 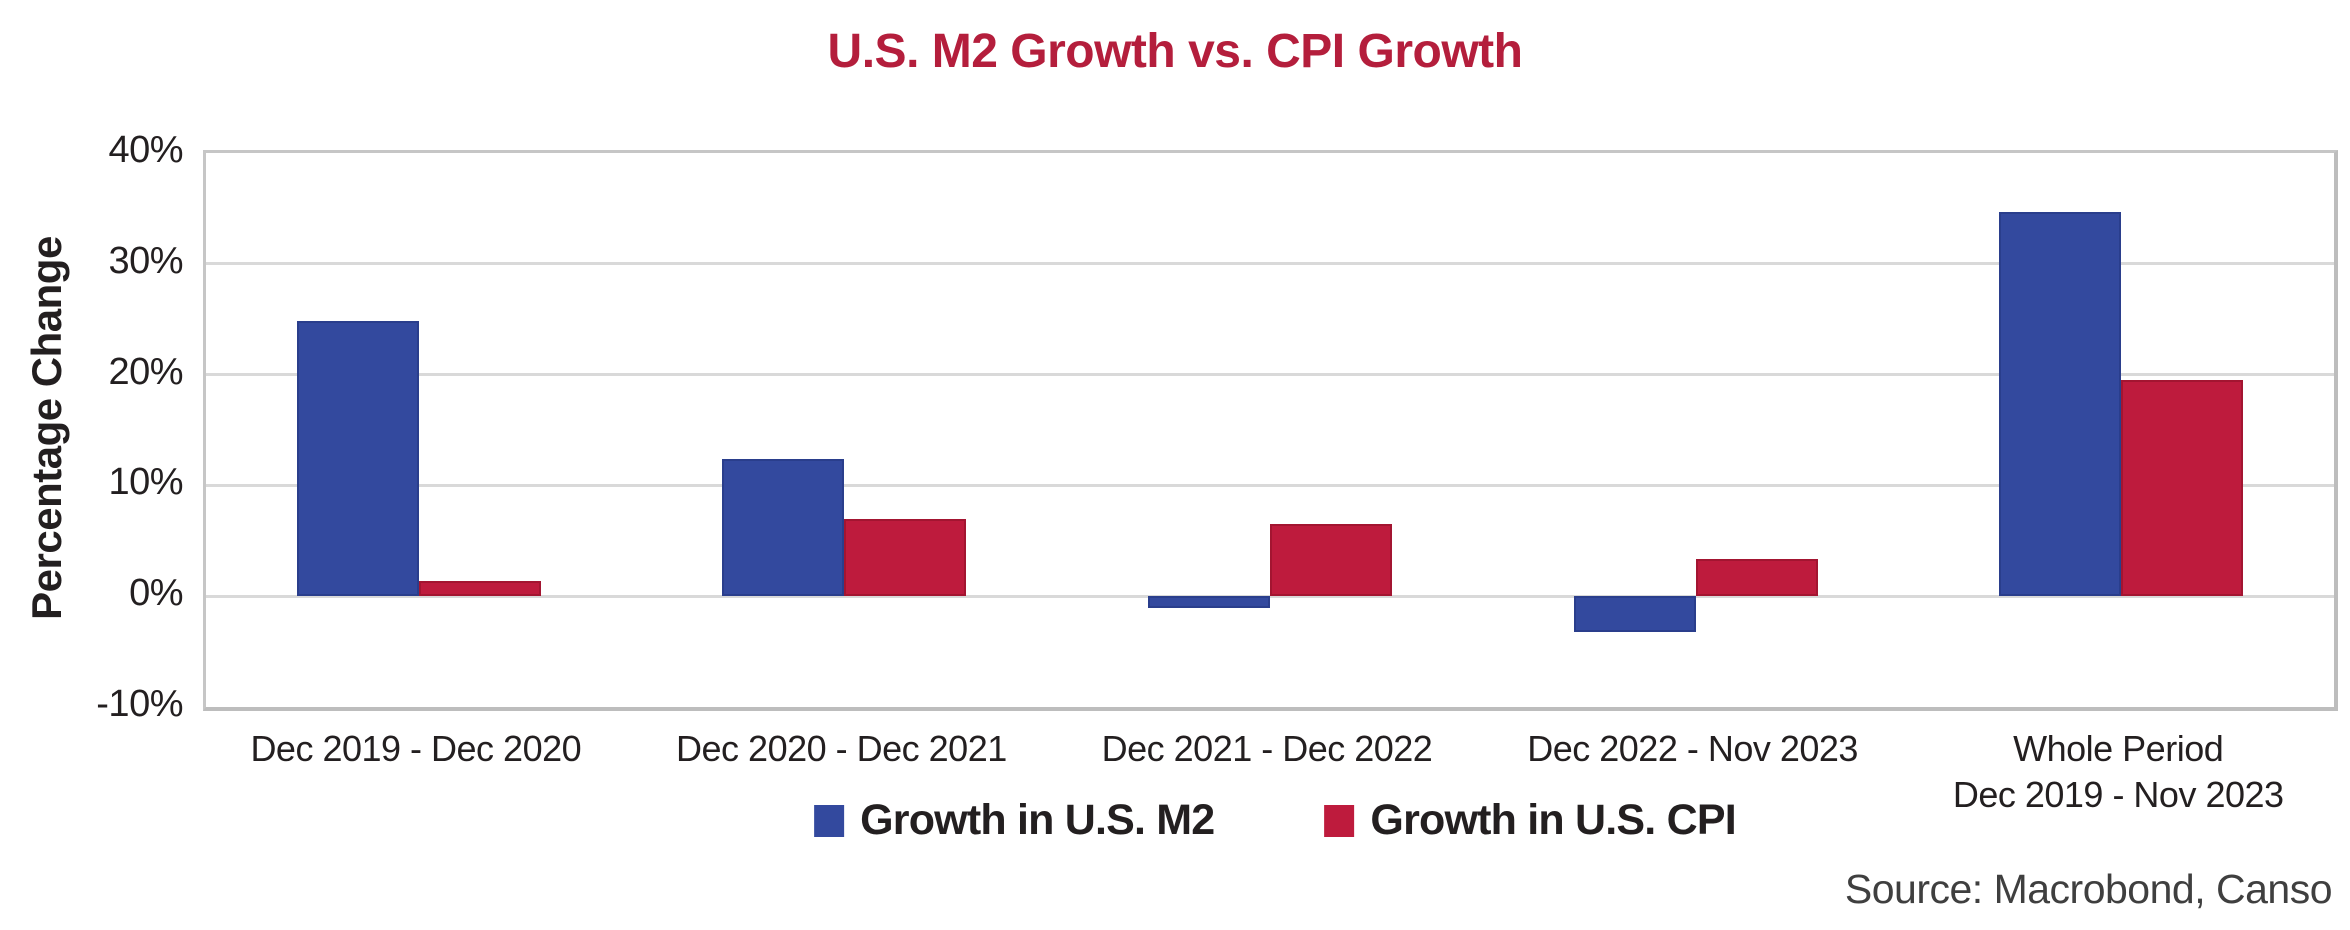 I want to click on x-category-label-5: Whole Period Dec 2019 - Nov 2023, so click(x=2118, y=772).